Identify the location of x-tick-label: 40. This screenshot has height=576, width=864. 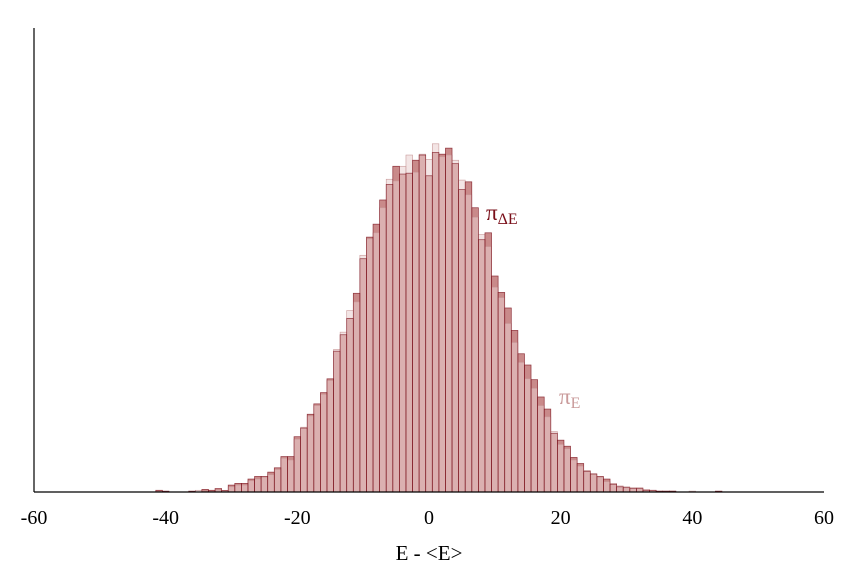
(692, 518).